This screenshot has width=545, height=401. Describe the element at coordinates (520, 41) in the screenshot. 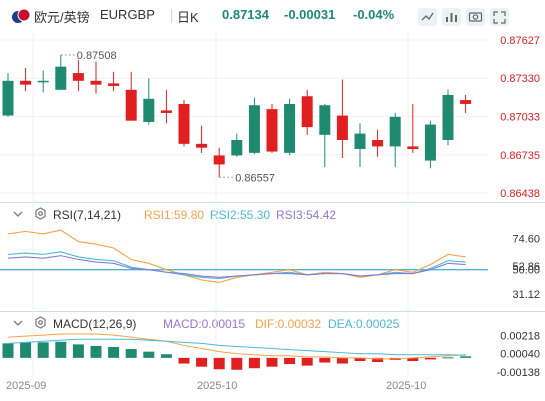

I see `y-tick-label: 0.87627` at that location.